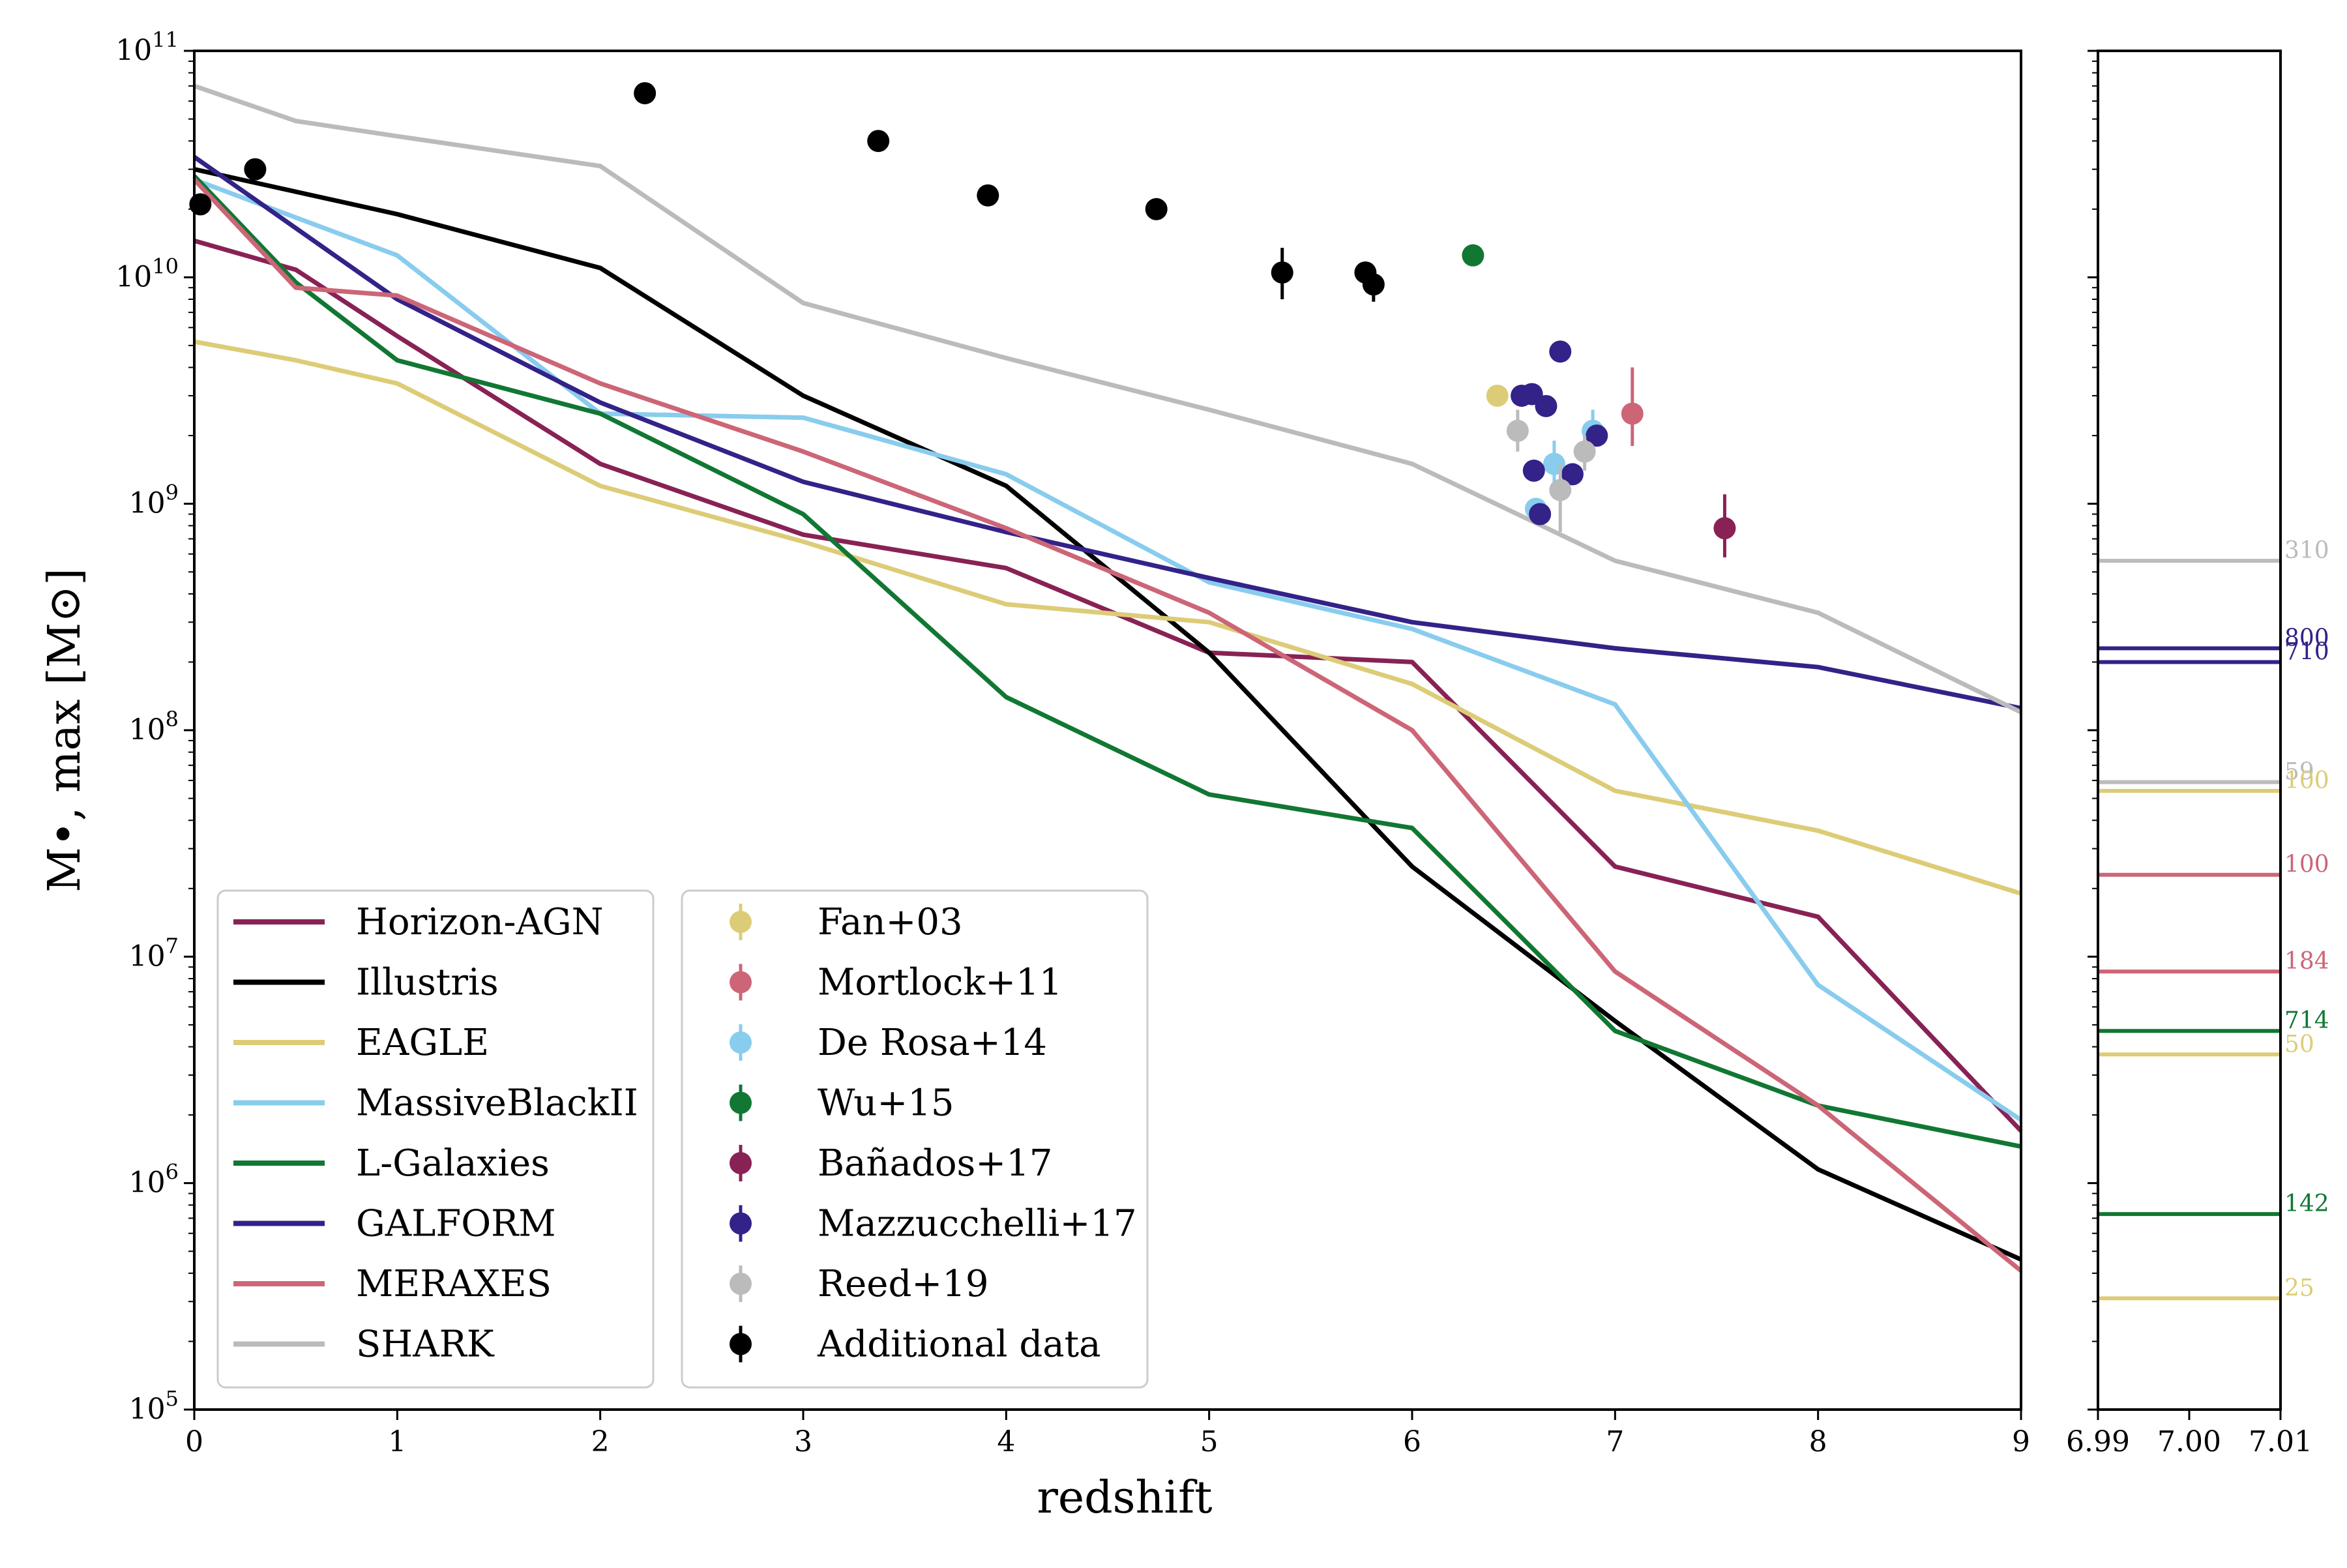 Image resolution: width=2347 pixels, height=1568 pixels. Describe the element at coordinates (2098, 1442) in the screenshot. I see `inset-x-tick-label: 6.99` at that location.